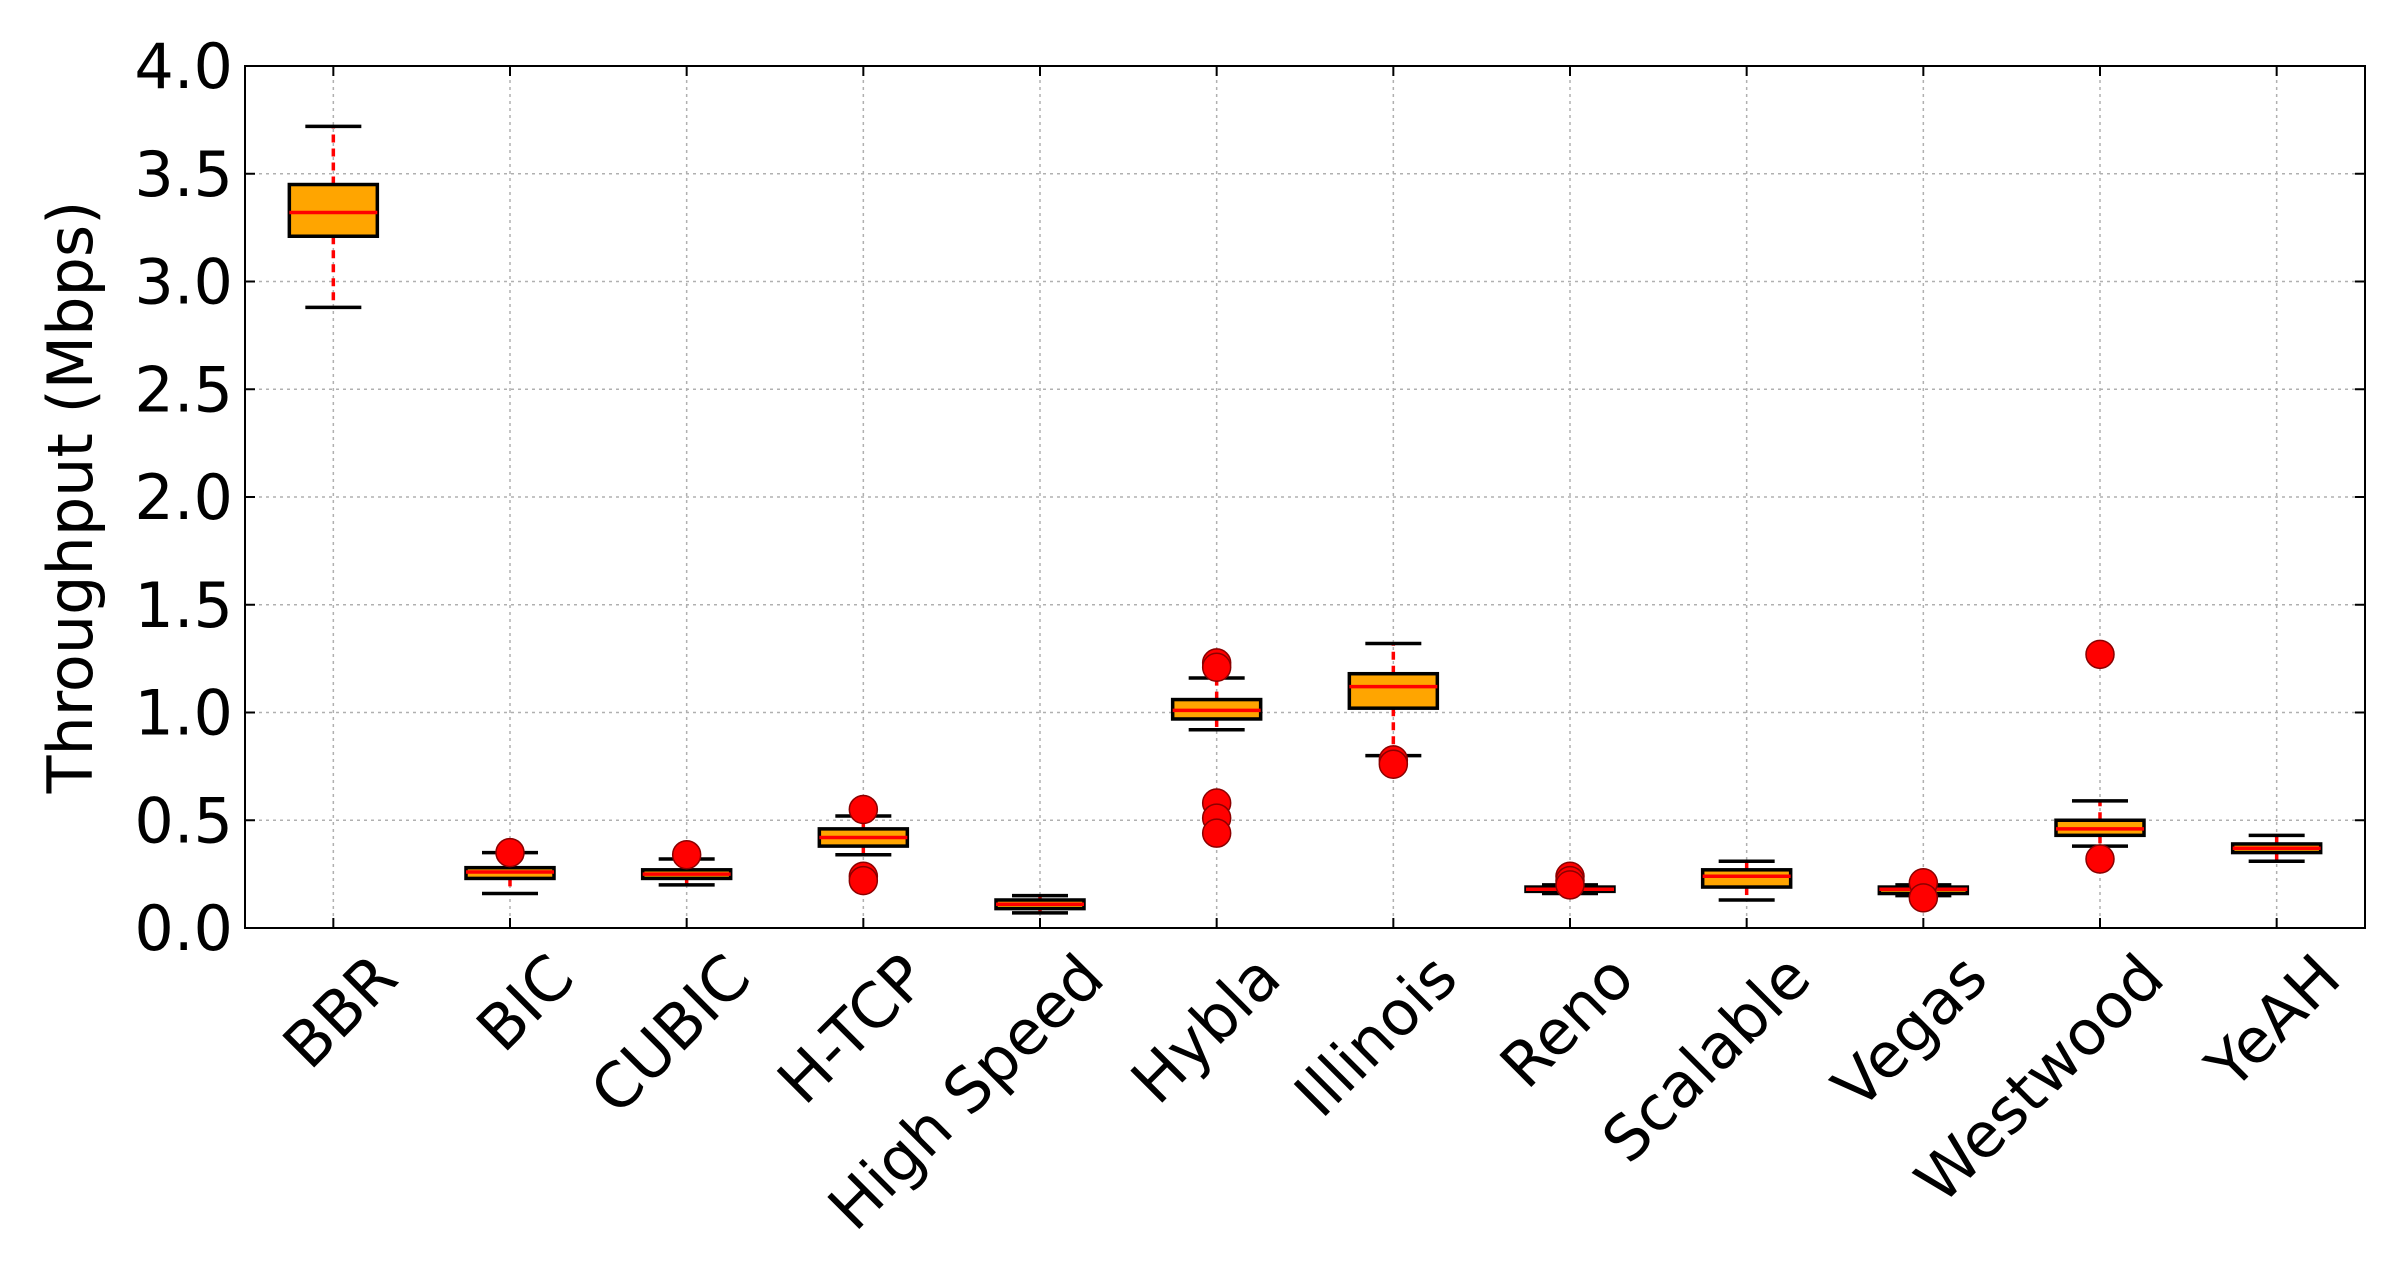 This screenshot has height=1274, width=2400. I want to click on box-h-tcp, so click(863, 835).